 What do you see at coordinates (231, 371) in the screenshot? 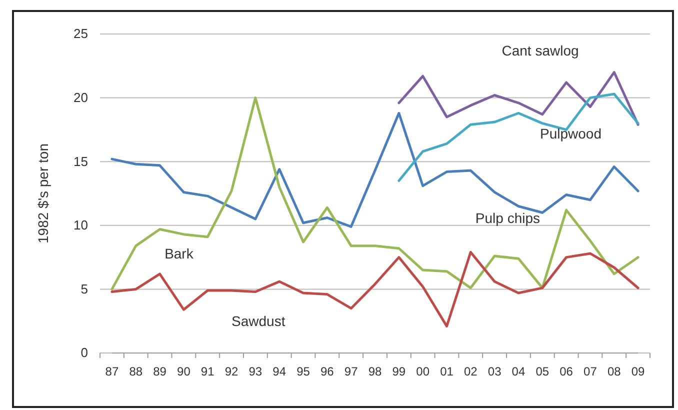
I see `x-tick-label: 92` at bounding box center [231, 371].